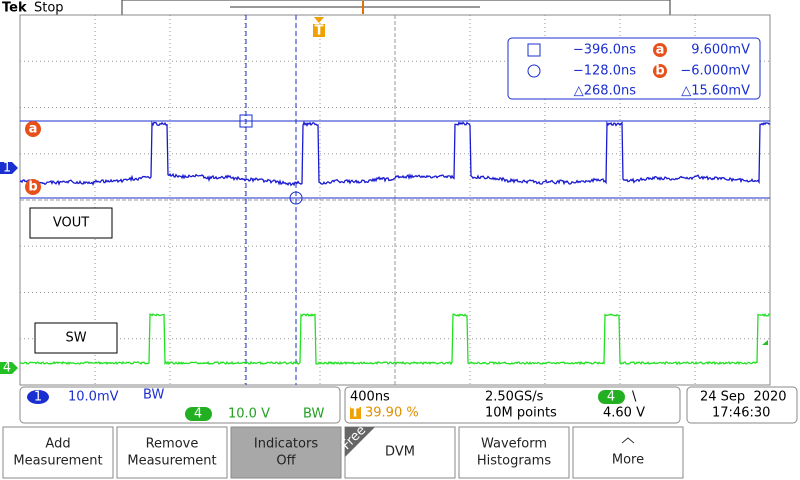 This screenshot has height=480, width=800. Describe the element at coordinates (604, 50) in the screenshot. I see `readout-time: −396.0ns` at that location.